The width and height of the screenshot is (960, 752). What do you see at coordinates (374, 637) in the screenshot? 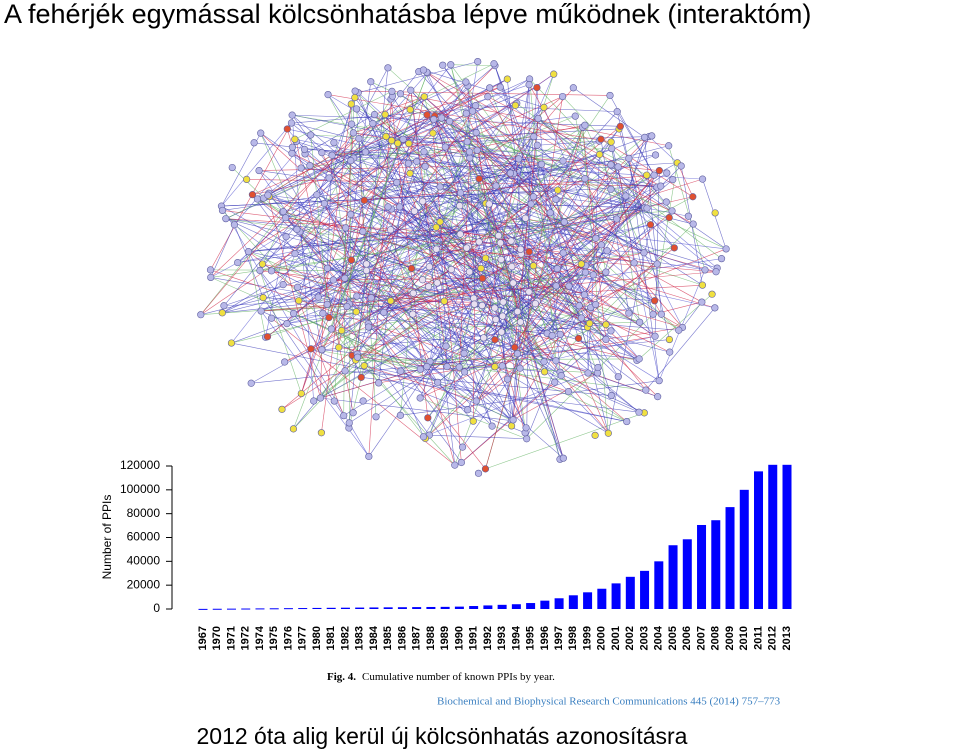
I see `x-tick-label: 1984` at bounding box center [374, 637].